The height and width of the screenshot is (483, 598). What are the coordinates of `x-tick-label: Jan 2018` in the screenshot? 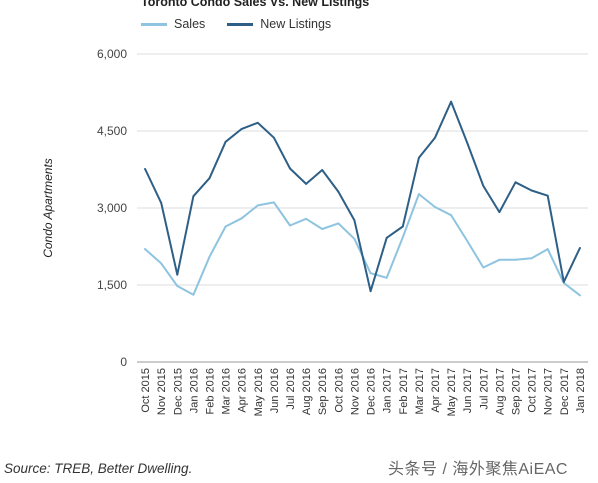 It's located at (581, 390).